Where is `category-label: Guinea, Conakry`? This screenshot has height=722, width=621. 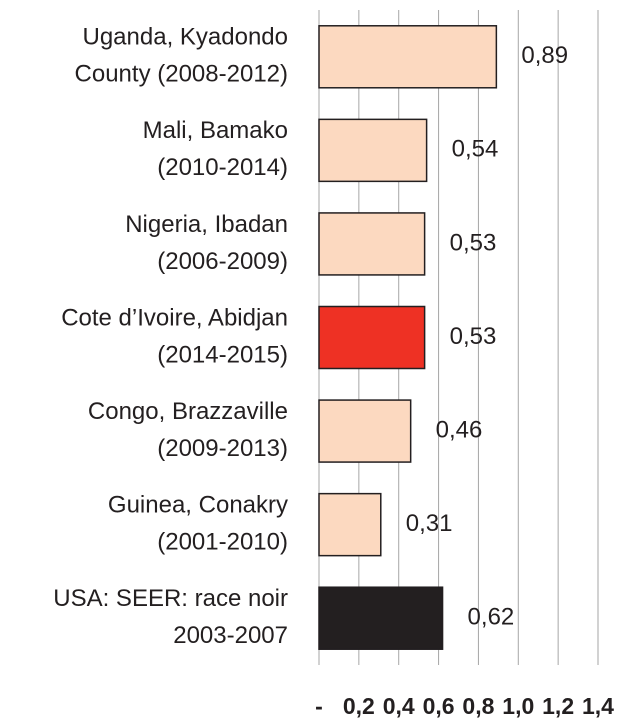
category-label: Guinea, Conakry is located at coordinates (198, 504).